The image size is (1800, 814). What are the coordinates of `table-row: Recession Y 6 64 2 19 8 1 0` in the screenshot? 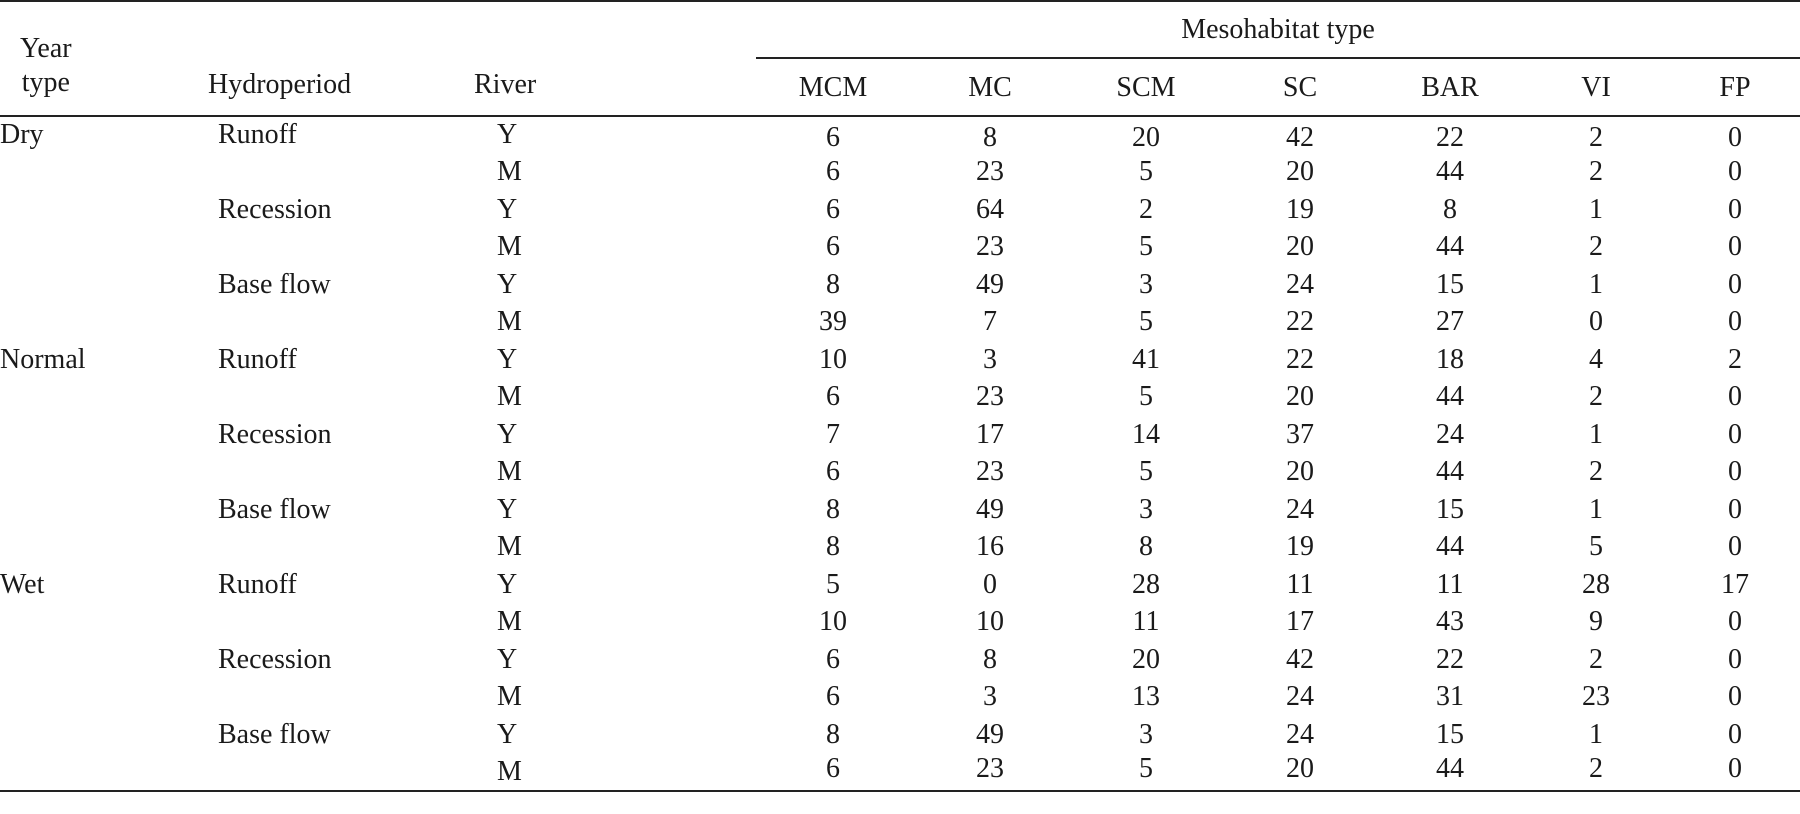 It's located at (900, 210).